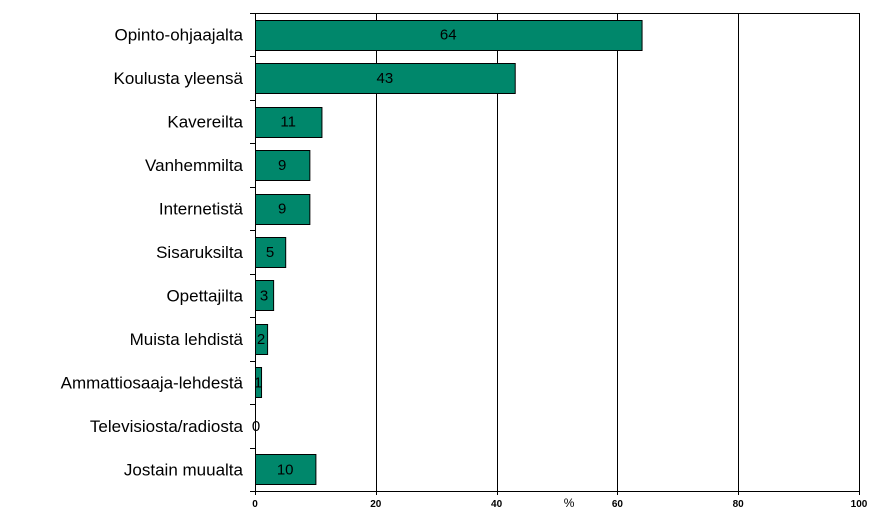 The height and width of the screenshot is (510, 885). I want to click on data-label-3: 9, so click(282, 165).